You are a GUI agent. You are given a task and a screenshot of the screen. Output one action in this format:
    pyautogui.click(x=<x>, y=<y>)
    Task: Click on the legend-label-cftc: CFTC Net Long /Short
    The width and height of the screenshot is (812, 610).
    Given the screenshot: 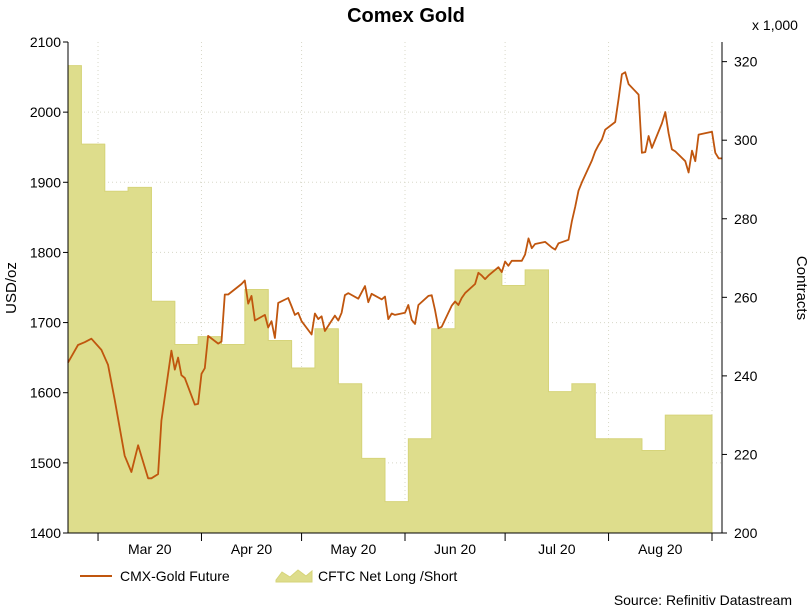 What is the action you would take?
    pyautogui.click(x=387, y=576)
    